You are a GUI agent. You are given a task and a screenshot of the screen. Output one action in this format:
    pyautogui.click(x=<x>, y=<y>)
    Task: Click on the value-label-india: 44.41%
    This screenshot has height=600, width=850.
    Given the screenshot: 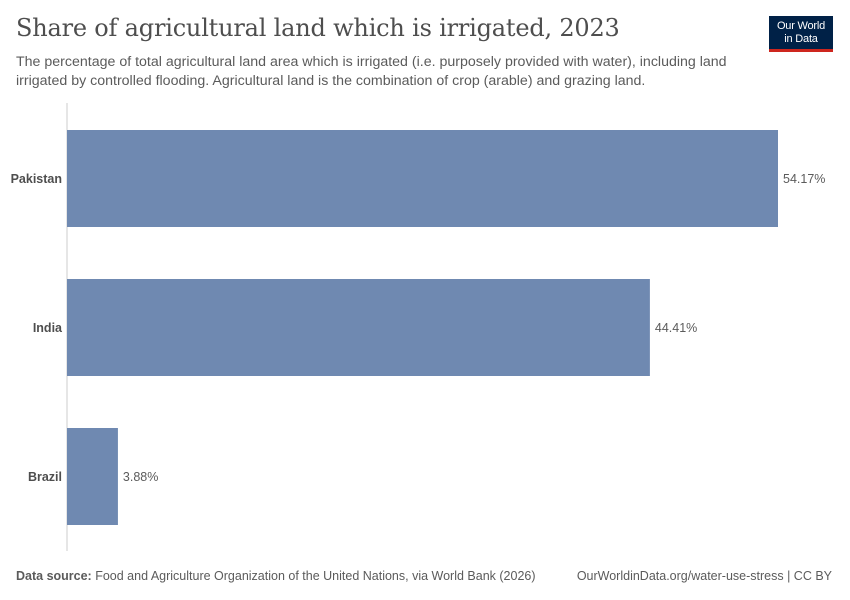 What is the action you would take?
    pyautogui.click(x=676, y=328)
    